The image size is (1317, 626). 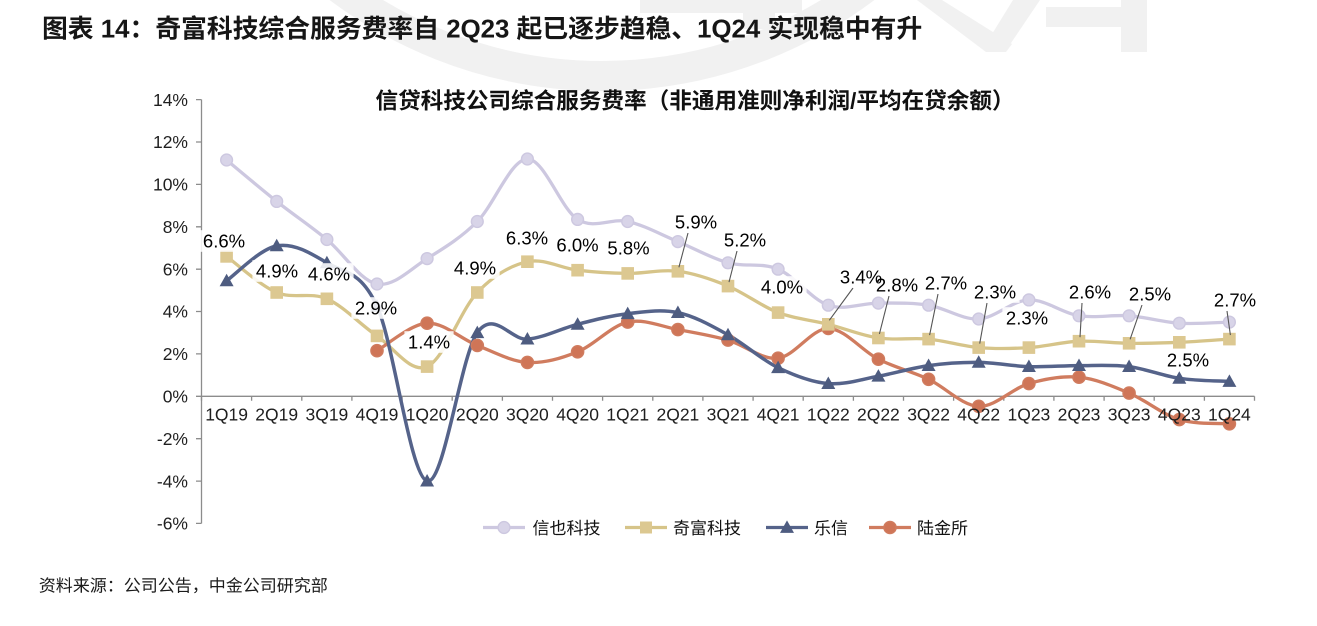 I want to click on svg-text: 0%, so click(x=175, y=397).